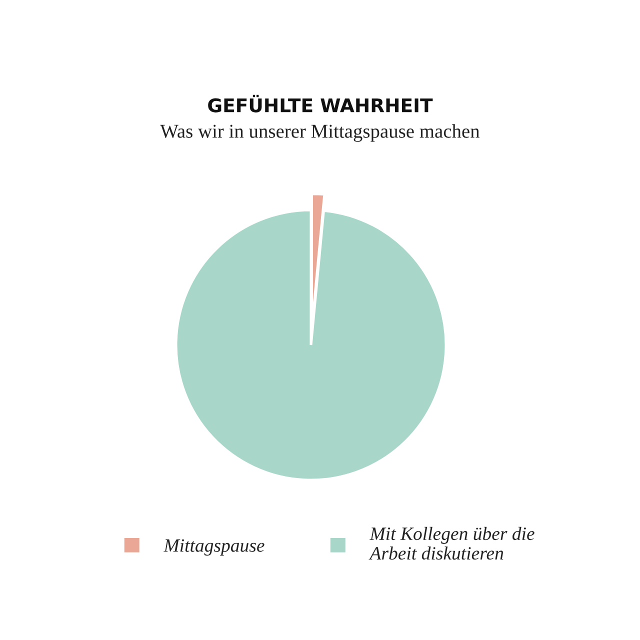 This screenshot has width=640, height=640. I want to click on chart-title: GEFÜHLTE WAHRHEIT, so click(320, 103).